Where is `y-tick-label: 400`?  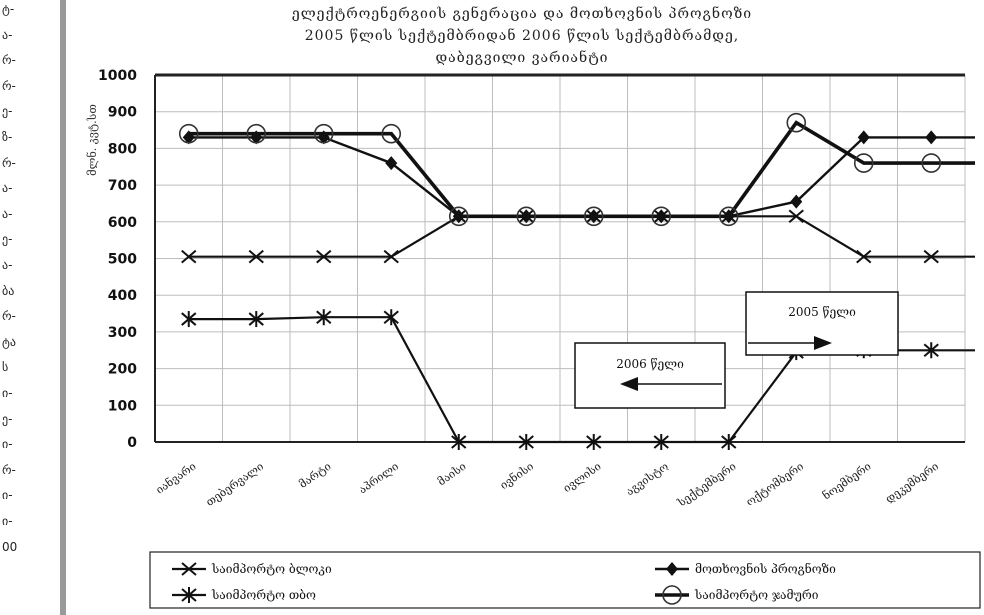
y-tick-label: 400 is located at coordinates (122, 296).